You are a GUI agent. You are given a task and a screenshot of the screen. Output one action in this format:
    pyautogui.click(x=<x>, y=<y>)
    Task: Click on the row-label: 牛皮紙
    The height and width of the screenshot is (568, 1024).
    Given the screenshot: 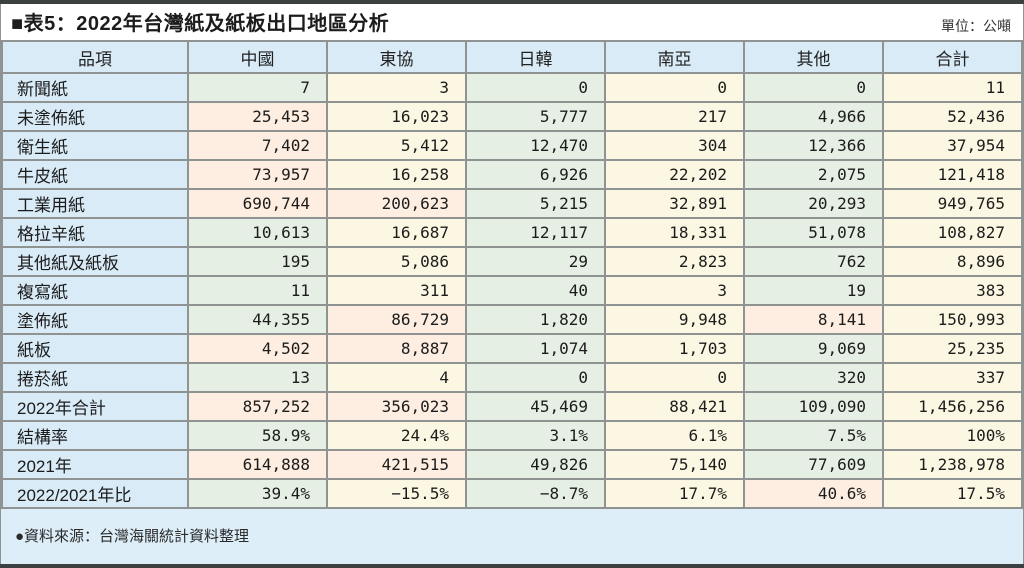 What is the action you would take?
    pyautogui.click(x=95, y=174)
    